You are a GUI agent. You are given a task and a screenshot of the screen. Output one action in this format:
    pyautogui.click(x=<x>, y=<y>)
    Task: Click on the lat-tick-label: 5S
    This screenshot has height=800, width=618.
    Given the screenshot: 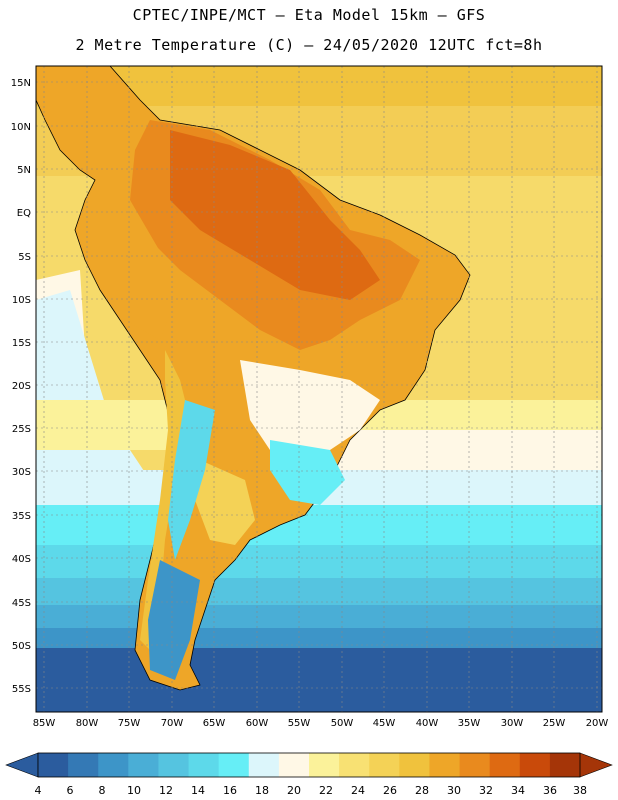 What is the action you would take?
    pyautogui.click(x=24, y=257)
    